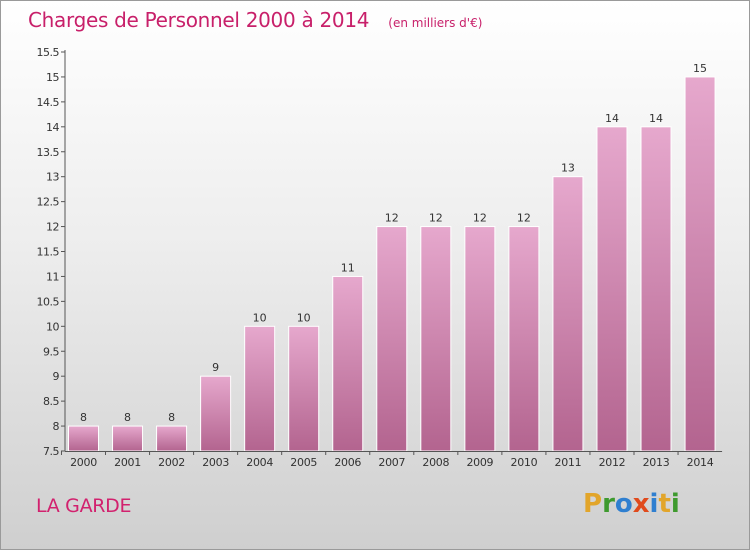 This screenshot has height=550, width=750. What do you see at coordinates (216, 413) in the screenshot?
I see `bar-2003` at bounding box center [216, 413].